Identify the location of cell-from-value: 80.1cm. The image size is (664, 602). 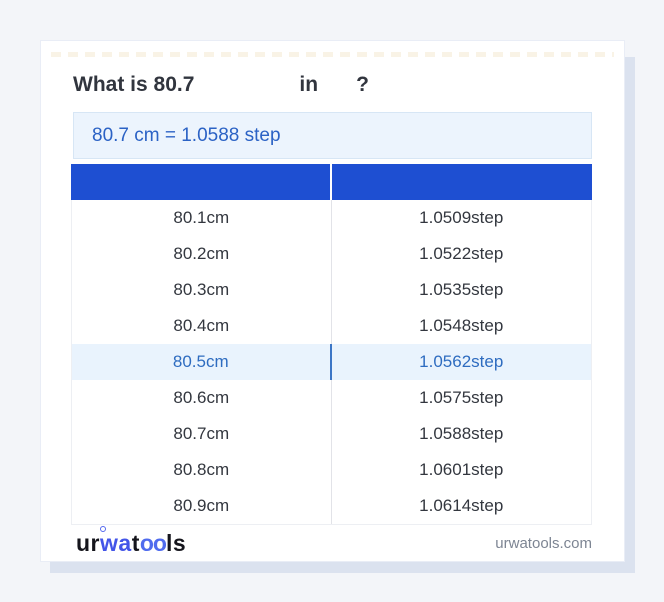
(202, 218).